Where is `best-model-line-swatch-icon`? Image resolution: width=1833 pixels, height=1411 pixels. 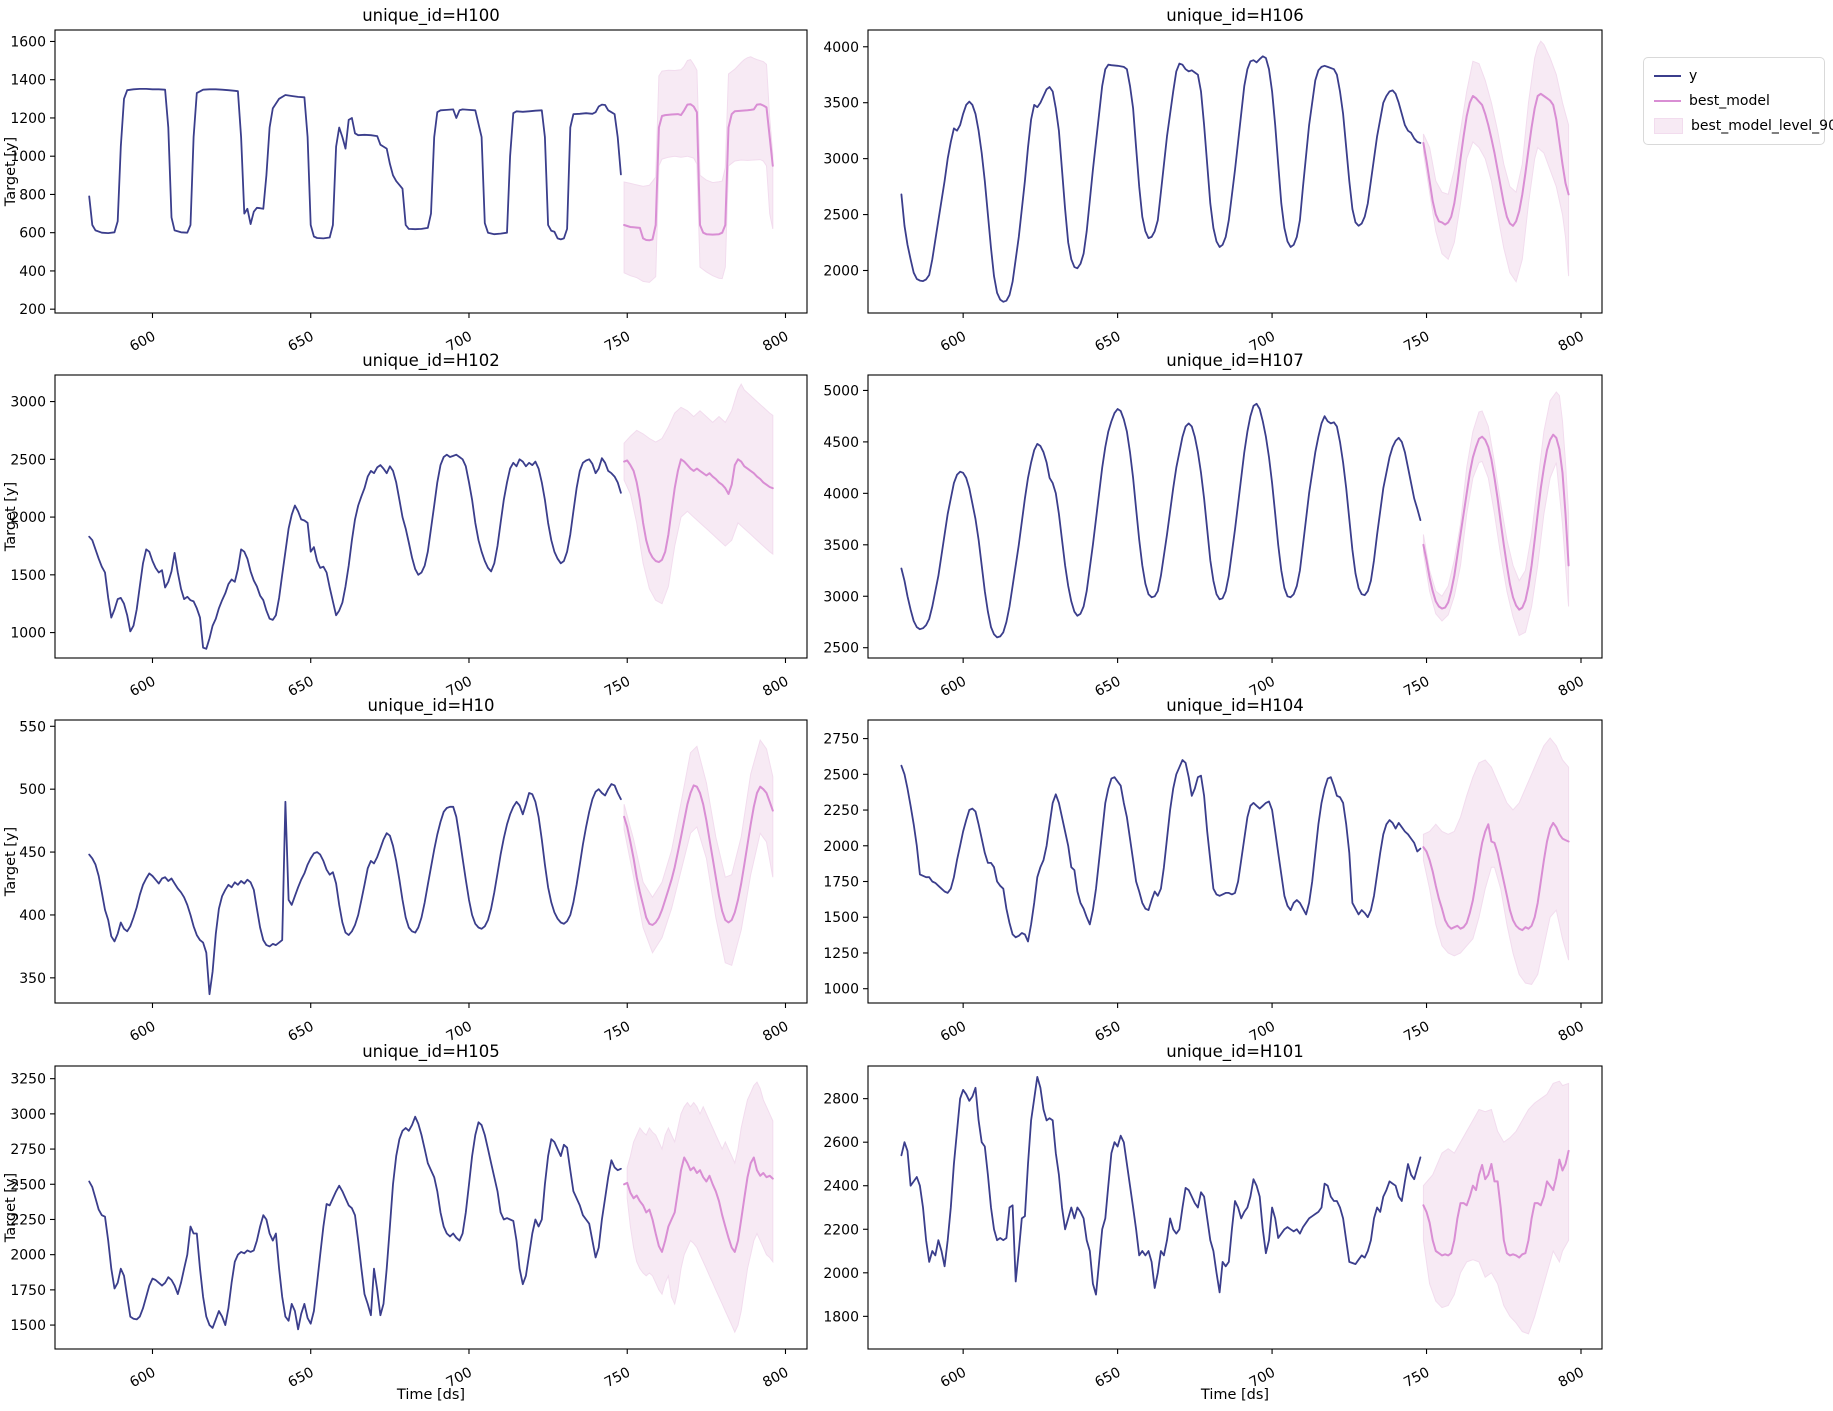
best-model-line-swatch-icon is located at coordinates (1667, 101).